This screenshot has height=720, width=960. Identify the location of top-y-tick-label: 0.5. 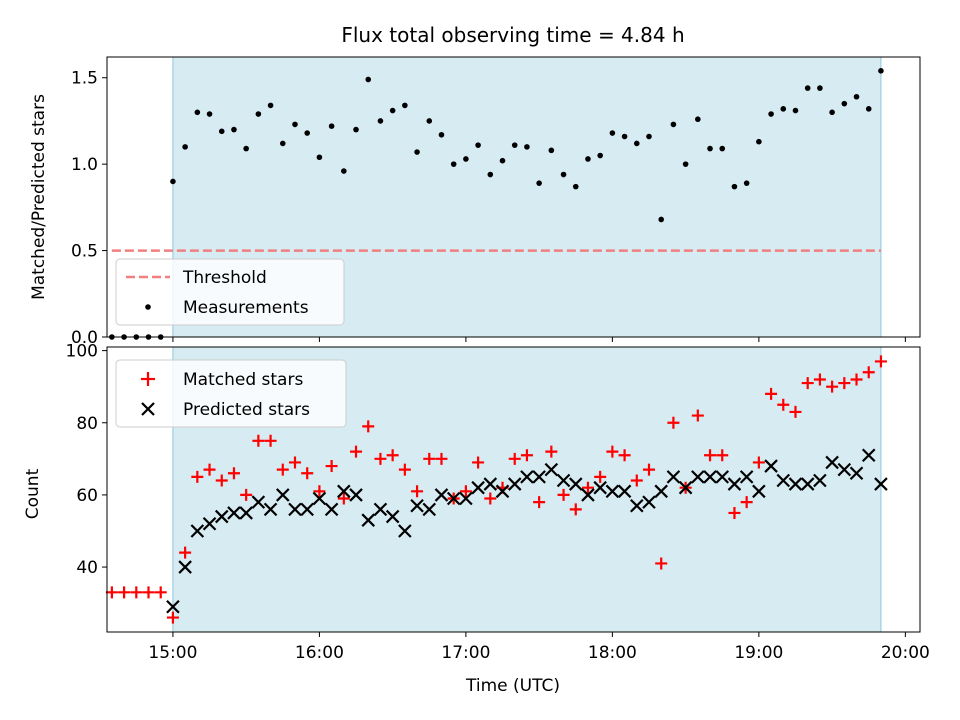
(84, 252).